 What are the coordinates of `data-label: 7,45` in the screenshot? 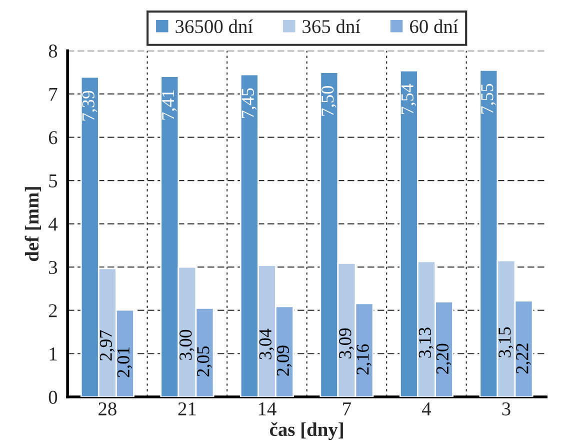 It's located at (249, 103).